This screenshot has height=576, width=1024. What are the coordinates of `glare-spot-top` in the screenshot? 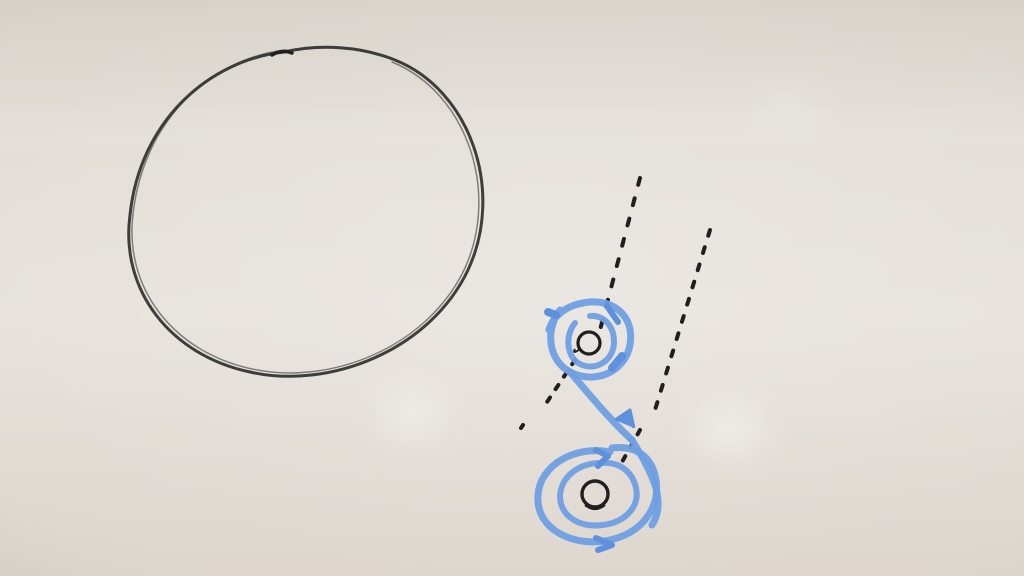 It's located at (785, 109).